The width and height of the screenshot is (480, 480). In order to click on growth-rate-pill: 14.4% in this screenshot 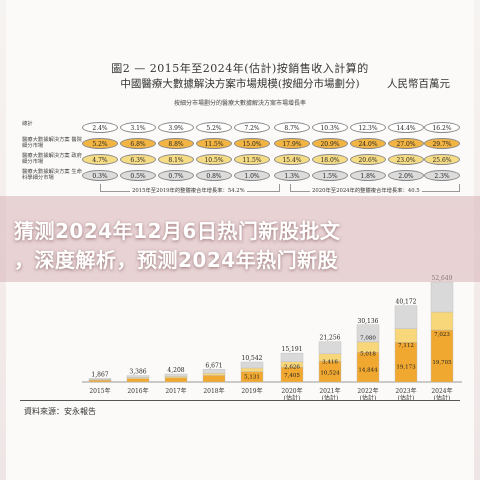, I will do `click(406, 127)`.